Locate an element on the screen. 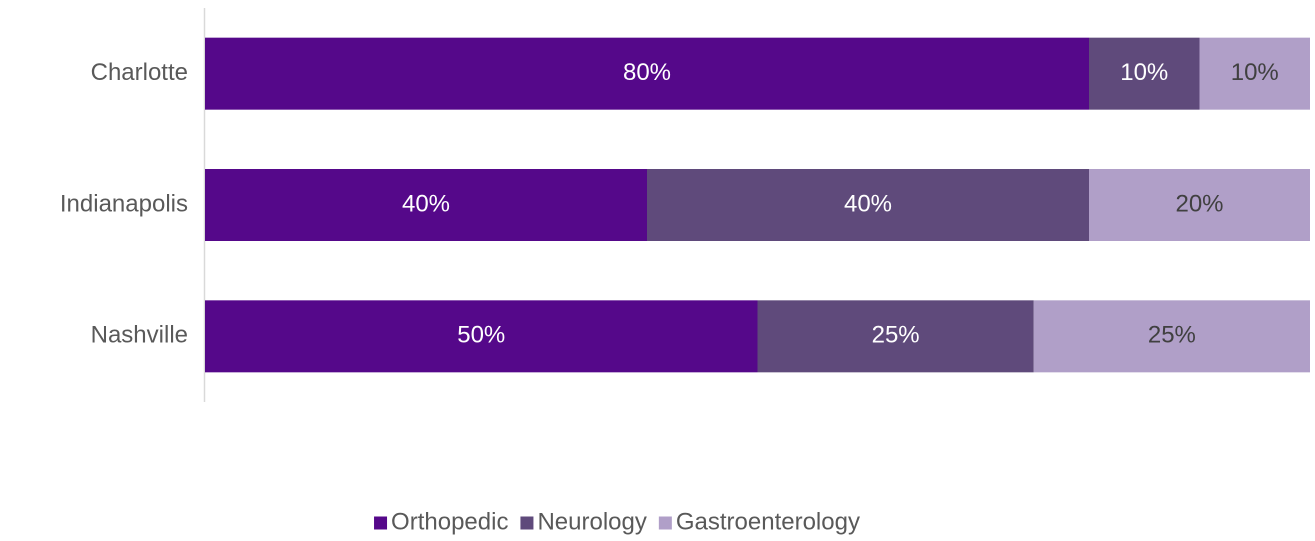 The width and height of the screenshot is (1315, 541). y-tick-label: Indianapolis is located at coordinates (124, 203).